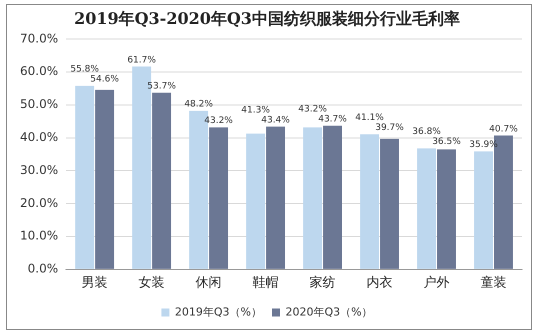 This screenshot has width=538, height=336. I want to click on data-label: 40.7%, so click(503, 129).